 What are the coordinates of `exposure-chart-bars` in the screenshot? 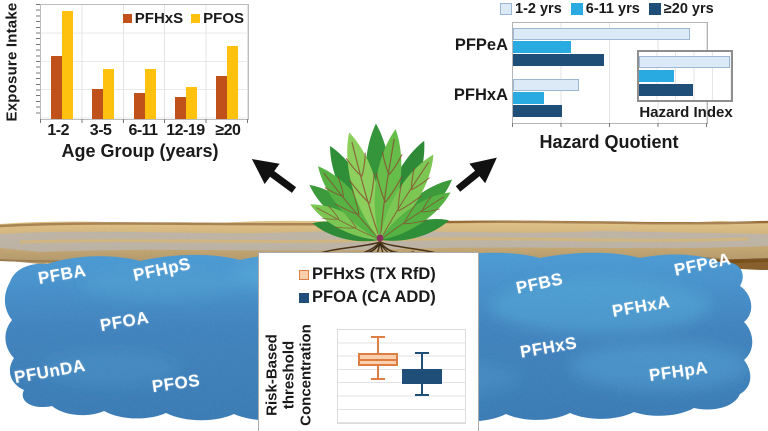 It's located at (144, 62).